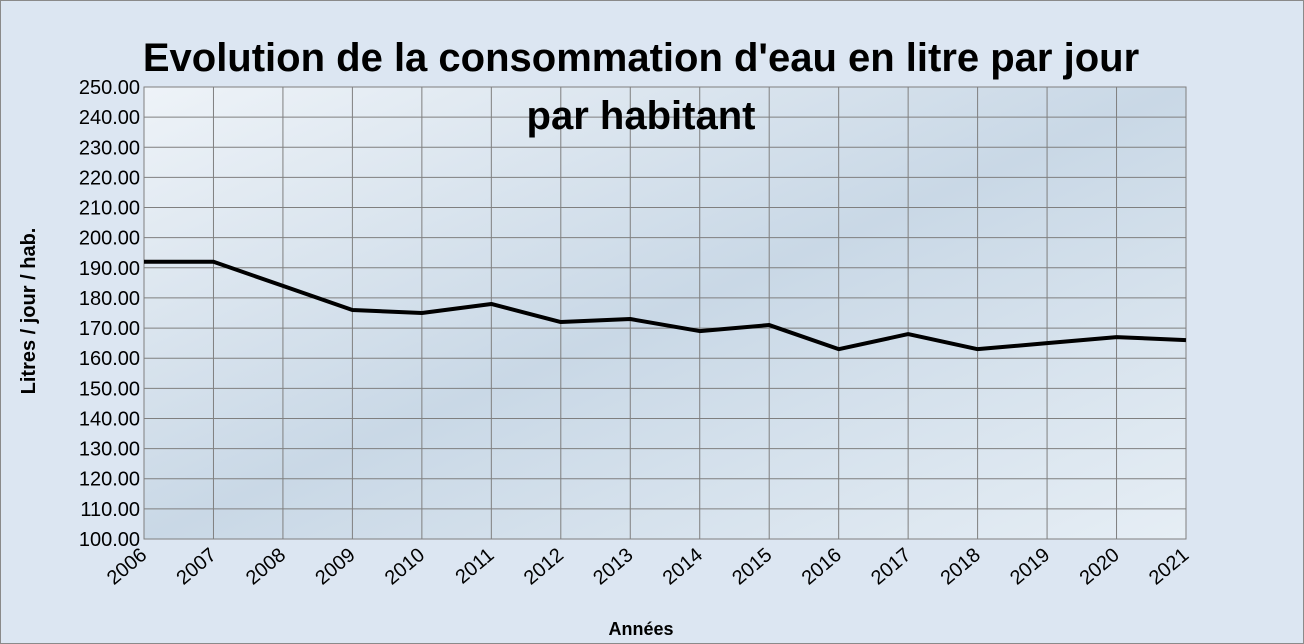 The height and width of the screenshot is (644, 1304). I want to click on x-axis-title: Années, so click(640, 629).